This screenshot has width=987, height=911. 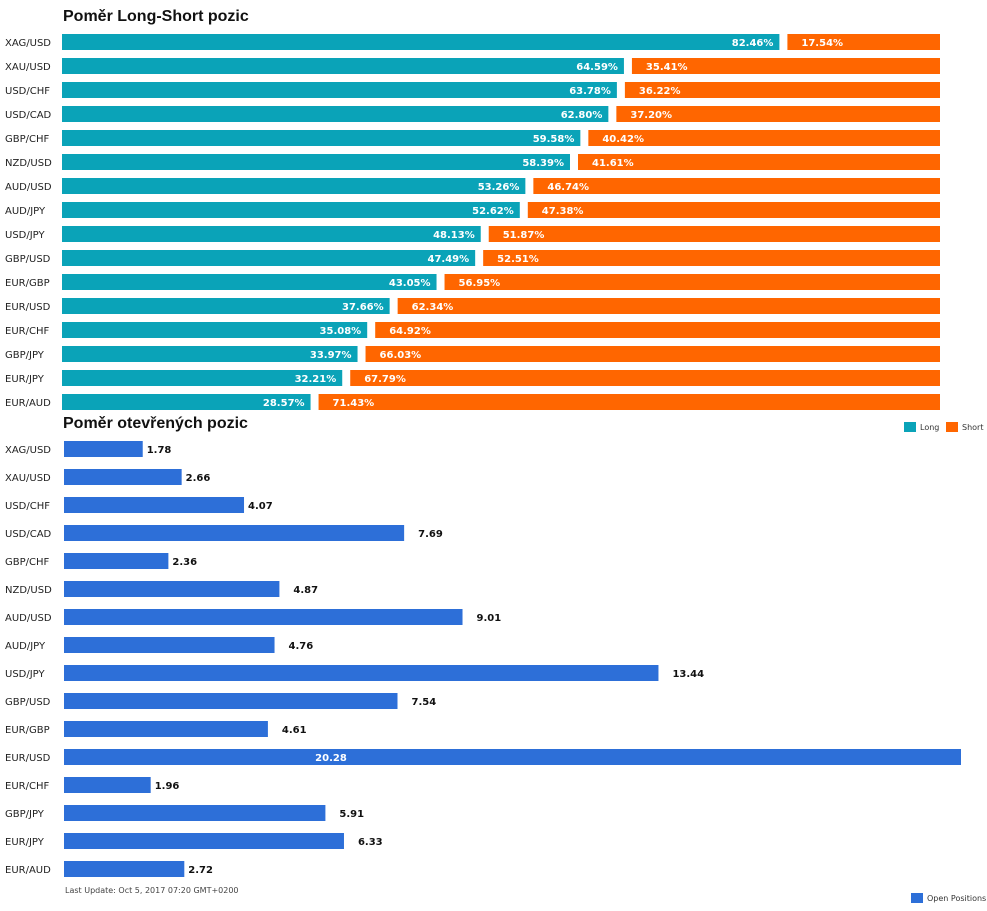 I want to click on short-value-label: 17.54%, so click(x=822, y=43).